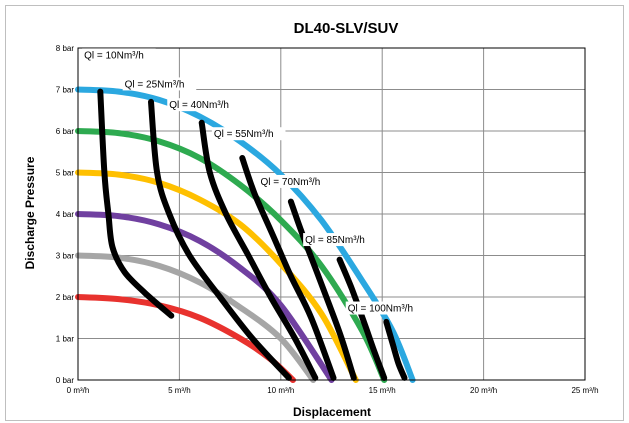 This screenshot has height=423, width=629. I want to click on curve-label: Ql = 100Nm³/h, so click(385, 308).